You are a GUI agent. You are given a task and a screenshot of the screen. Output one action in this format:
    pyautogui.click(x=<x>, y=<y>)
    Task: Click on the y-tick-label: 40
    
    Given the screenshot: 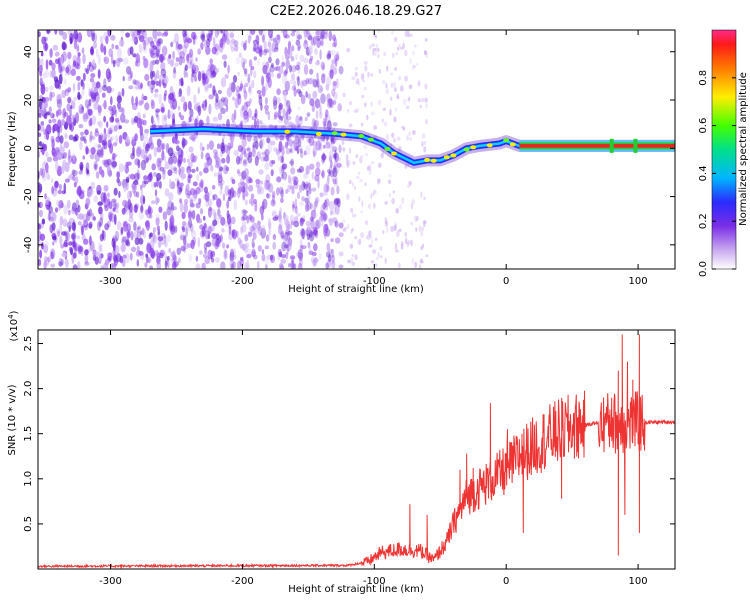 What is the action you would take?
    pyautogui.click(x=28, y=51)
    